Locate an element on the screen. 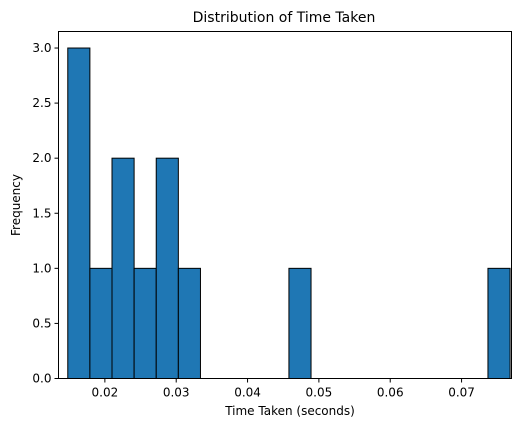  x-tick-label: 0.02 is located at coordinates (105, 393).